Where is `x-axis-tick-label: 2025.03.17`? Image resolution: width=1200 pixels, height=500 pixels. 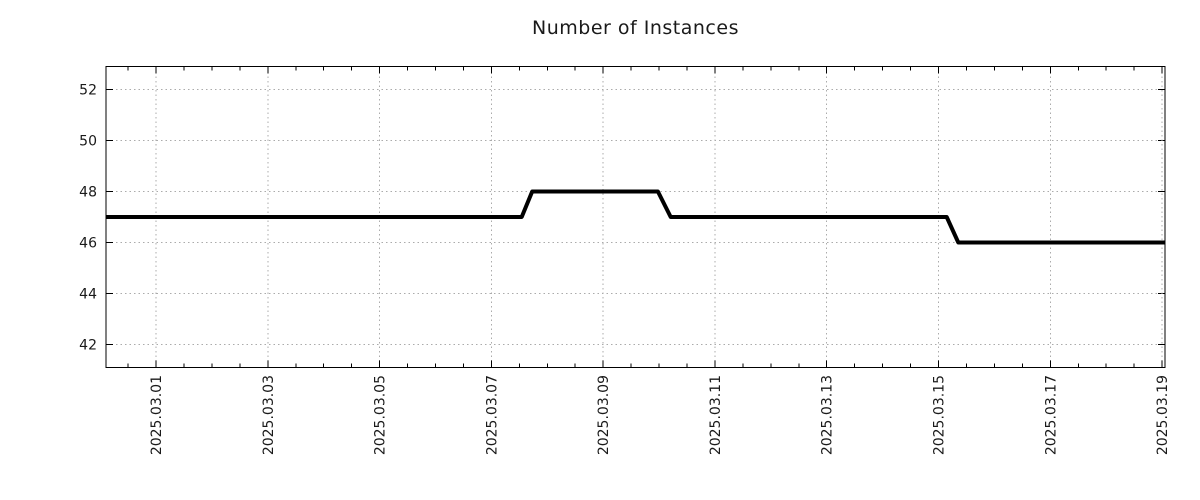 x-axis-tick-label: 2025.03.17 is located at coordinates (1051, 415).